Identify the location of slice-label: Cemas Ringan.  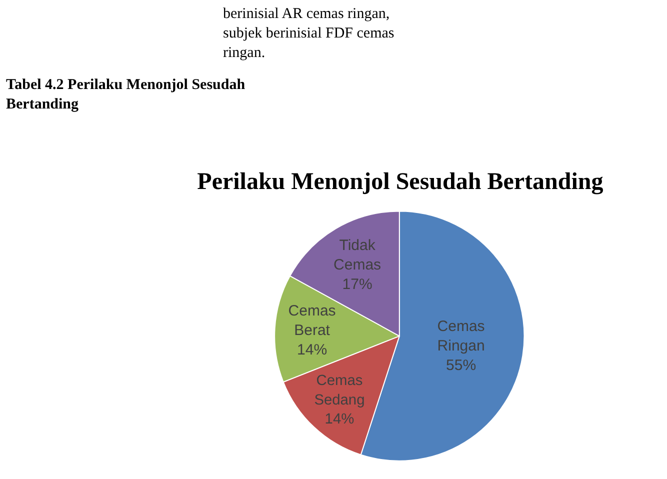
(461, 336).